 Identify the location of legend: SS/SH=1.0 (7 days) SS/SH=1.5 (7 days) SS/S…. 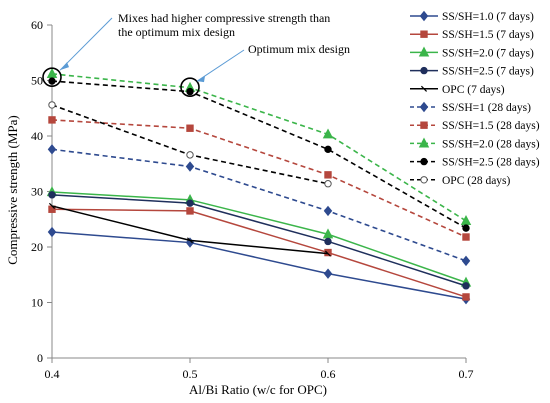
(475, 98).